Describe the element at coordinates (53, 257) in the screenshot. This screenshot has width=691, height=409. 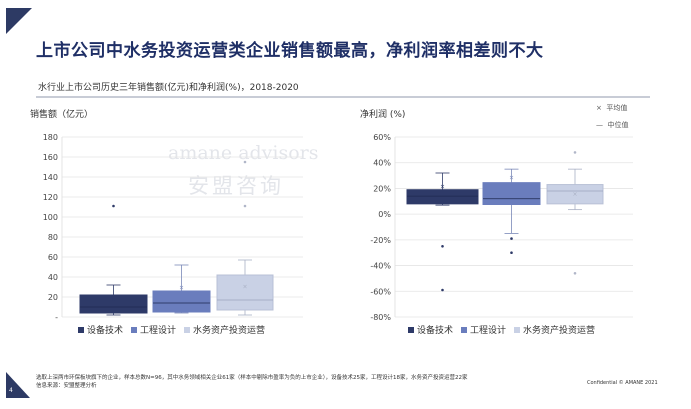
I see `y-tick-label: 60` at that location.